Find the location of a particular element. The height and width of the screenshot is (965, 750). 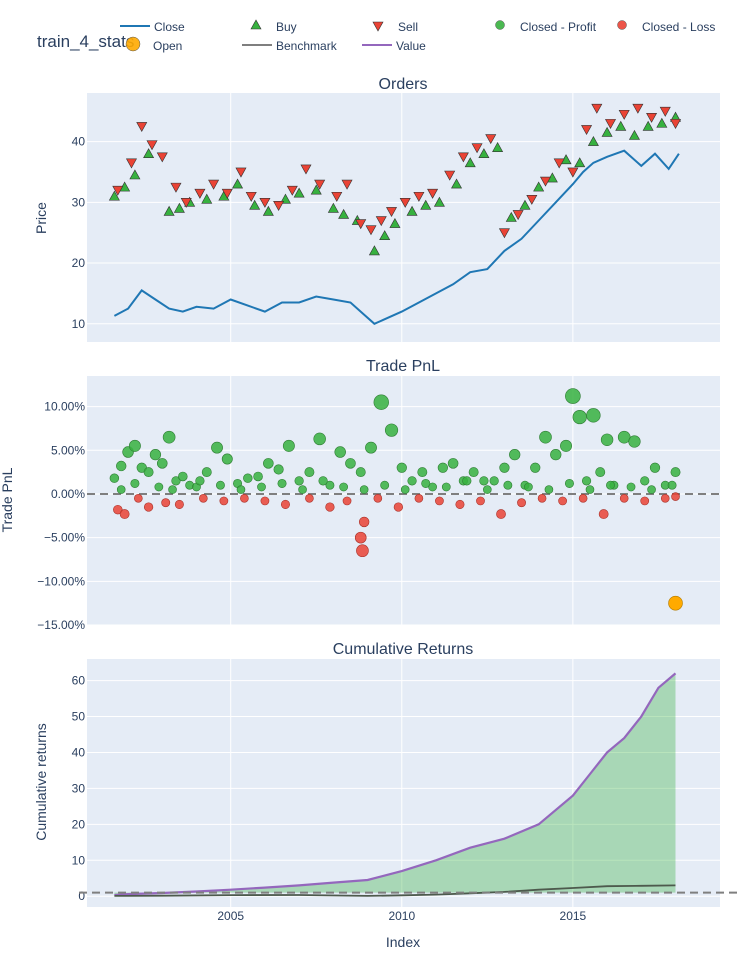

benchmark-line is located at coordinates (395, 890).